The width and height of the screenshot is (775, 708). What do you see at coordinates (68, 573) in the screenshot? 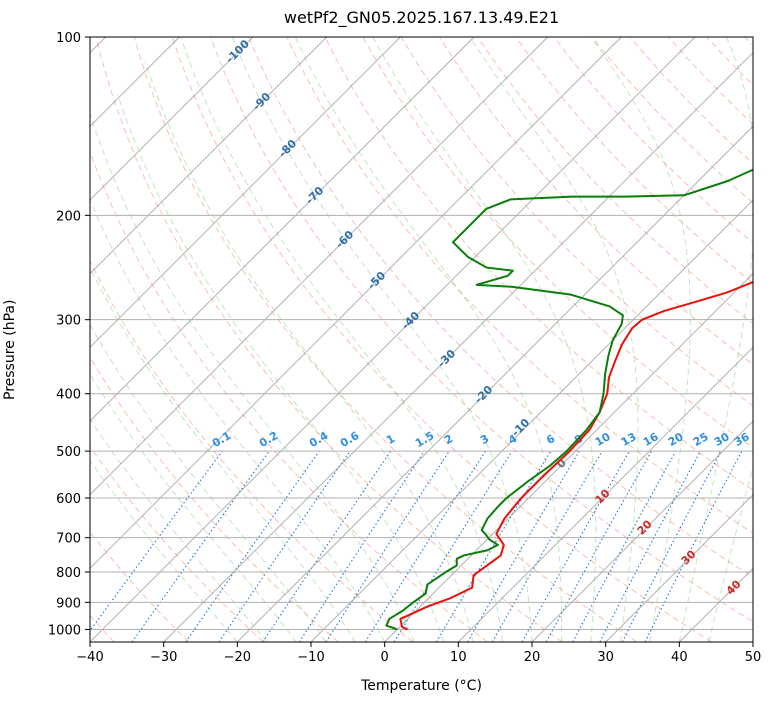
I see `y-tick-label: 800` at bounding box center [68, 573].